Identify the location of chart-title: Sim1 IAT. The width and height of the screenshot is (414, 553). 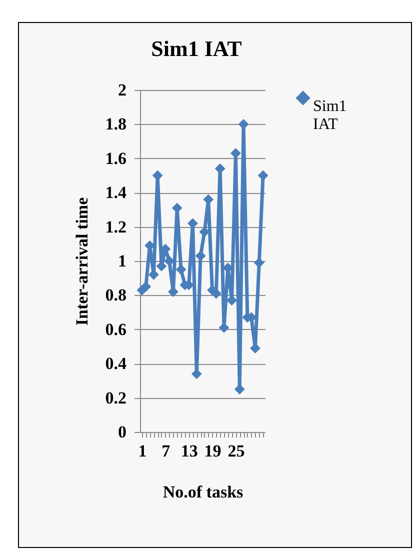
(196, 48).